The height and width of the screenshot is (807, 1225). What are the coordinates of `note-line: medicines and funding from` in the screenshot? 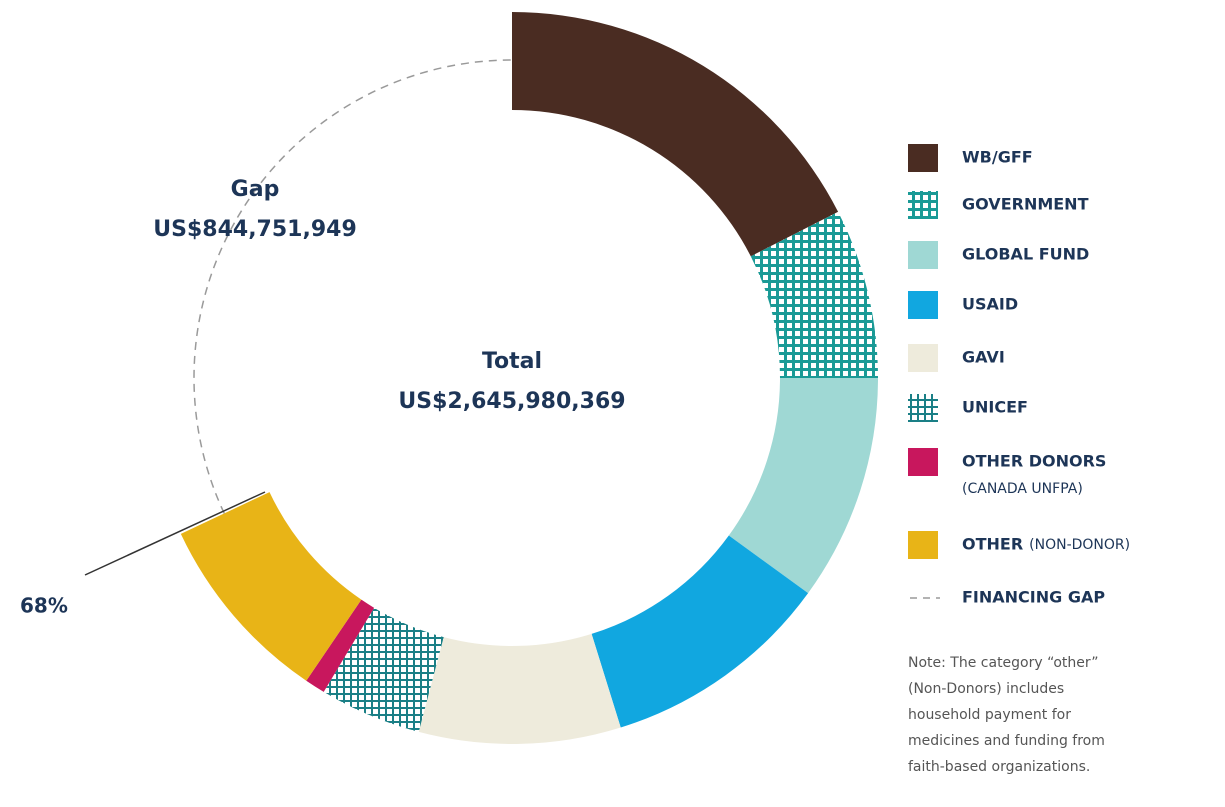 It's located at (1006, 741).